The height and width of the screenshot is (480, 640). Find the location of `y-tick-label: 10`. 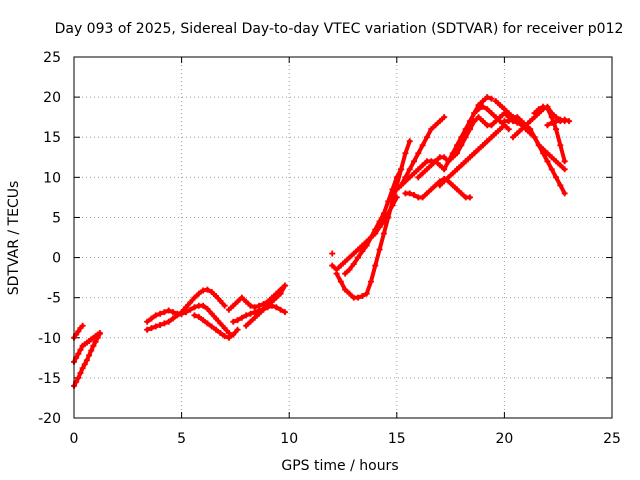

y-tick-label: 10 is located at coordinates (52, 178).